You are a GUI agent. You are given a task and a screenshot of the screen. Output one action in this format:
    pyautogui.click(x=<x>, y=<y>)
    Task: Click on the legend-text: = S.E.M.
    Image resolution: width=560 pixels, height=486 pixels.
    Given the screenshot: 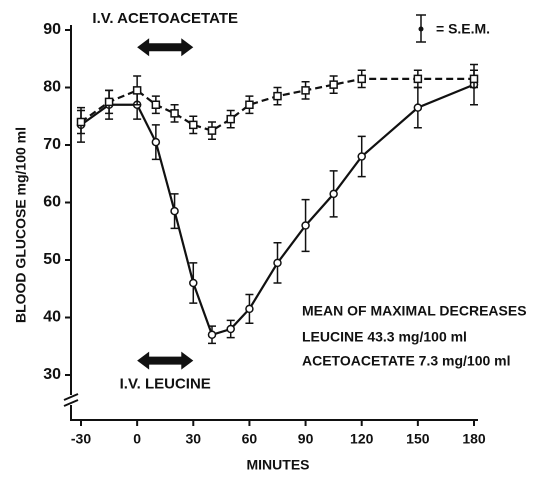 What is the action you would take?
    pyautogui.click(x=463, y=29)
    